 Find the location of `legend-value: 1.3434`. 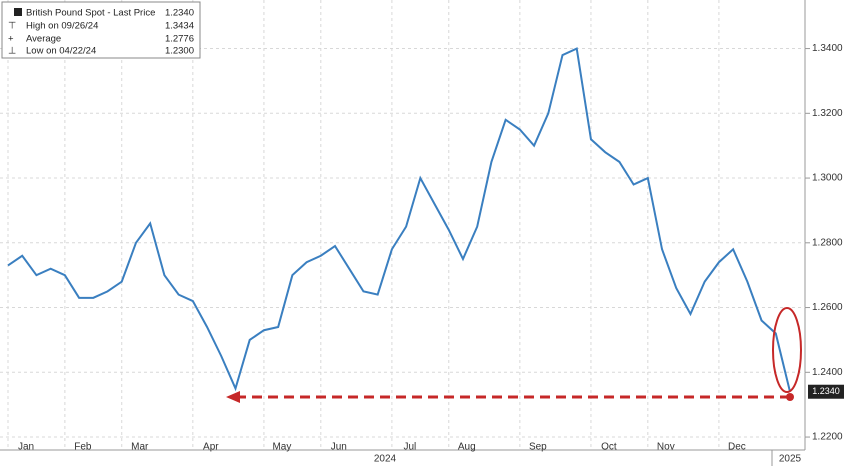

legend-value: 1.3434 is located at coordinates (179, 26).